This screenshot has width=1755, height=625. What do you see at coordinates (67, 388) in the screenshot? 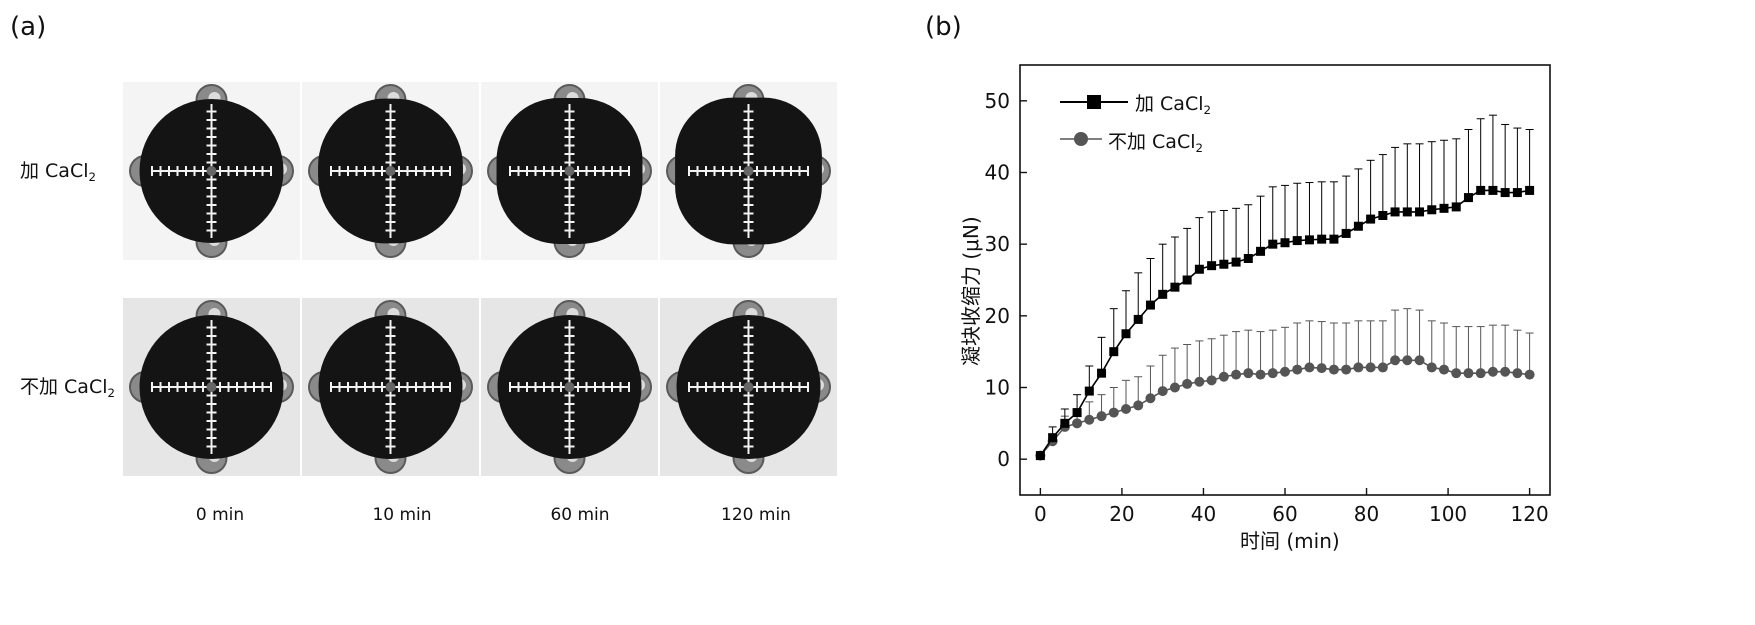
I see `row-label-without-cacl2: 不加 CaCl2` at bounding box center [67, 388].